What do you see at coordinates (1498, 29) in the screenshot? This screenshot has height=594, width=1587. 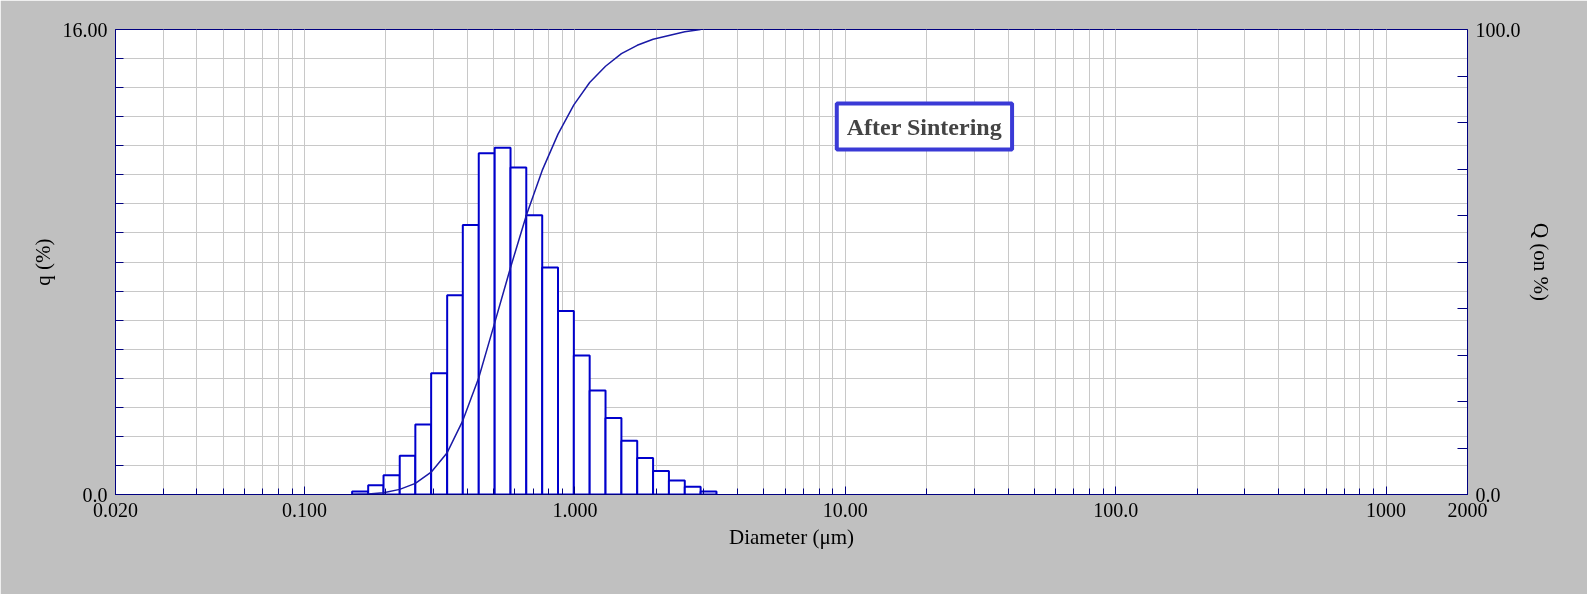 I see `y2-tick-label: 100.0` at bounding box center [1498, 29].